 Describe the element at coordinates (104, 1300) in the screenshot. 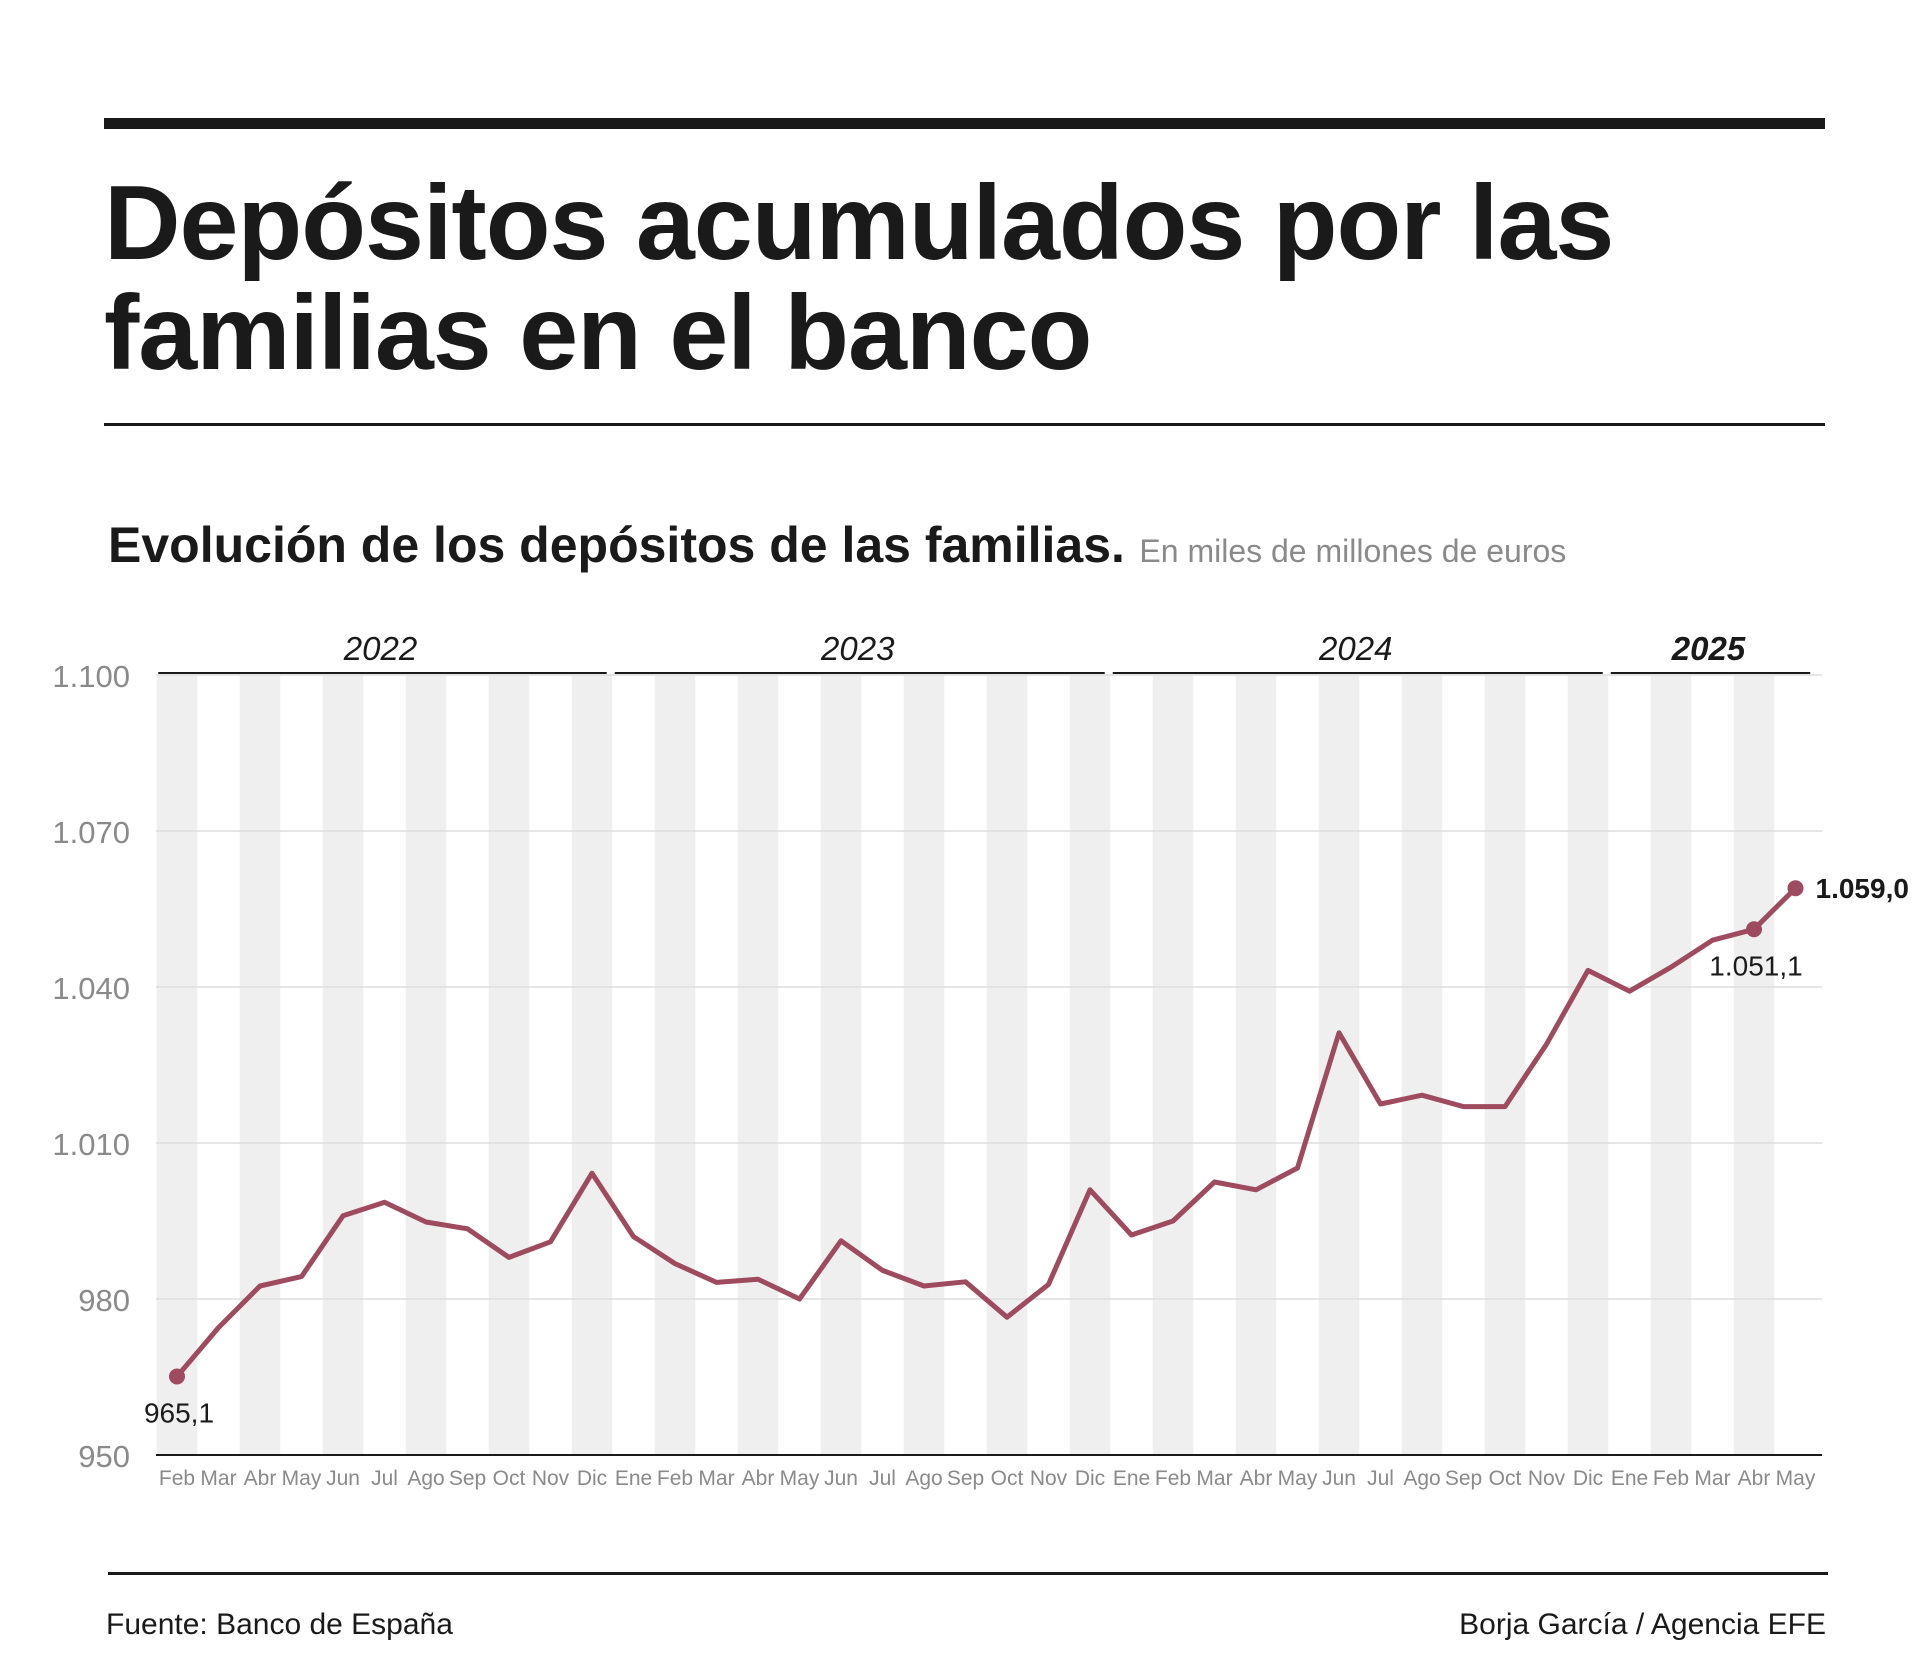

I see `y-tick-label: 980` at that location.